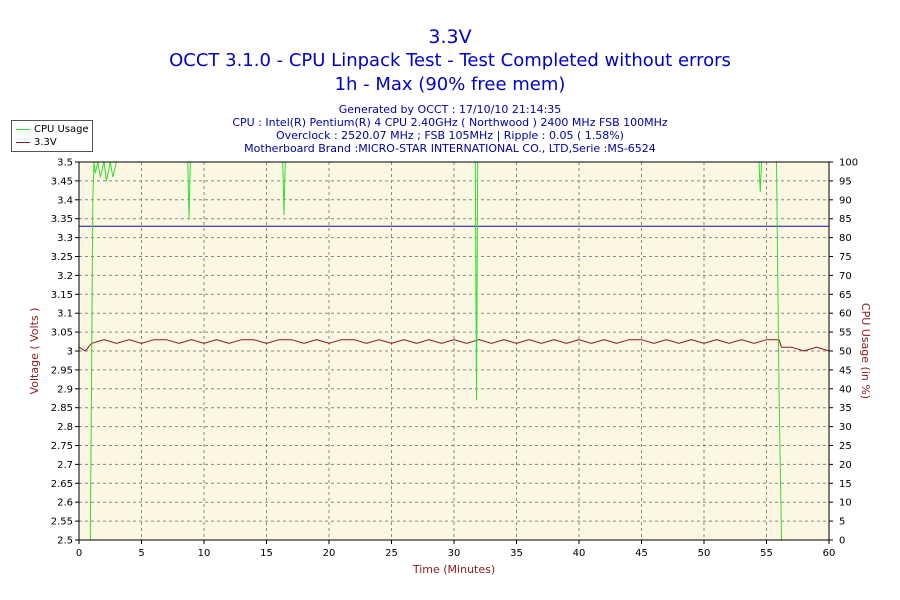 The height and width of the screenshot is (600, 900). What do you see at coordinates (845, 389) in the screenshot?
I see `y2-tick-label: 40` at bounding box center [845, 389].